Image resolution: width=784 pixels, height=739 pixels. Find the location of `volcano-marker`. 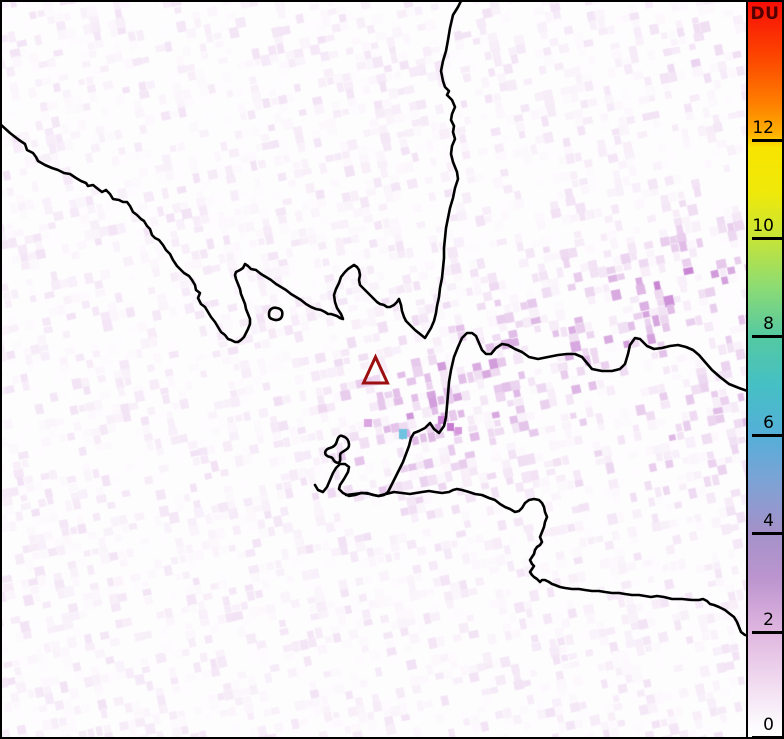

volcano-marker is located at coordinates (375, 369).